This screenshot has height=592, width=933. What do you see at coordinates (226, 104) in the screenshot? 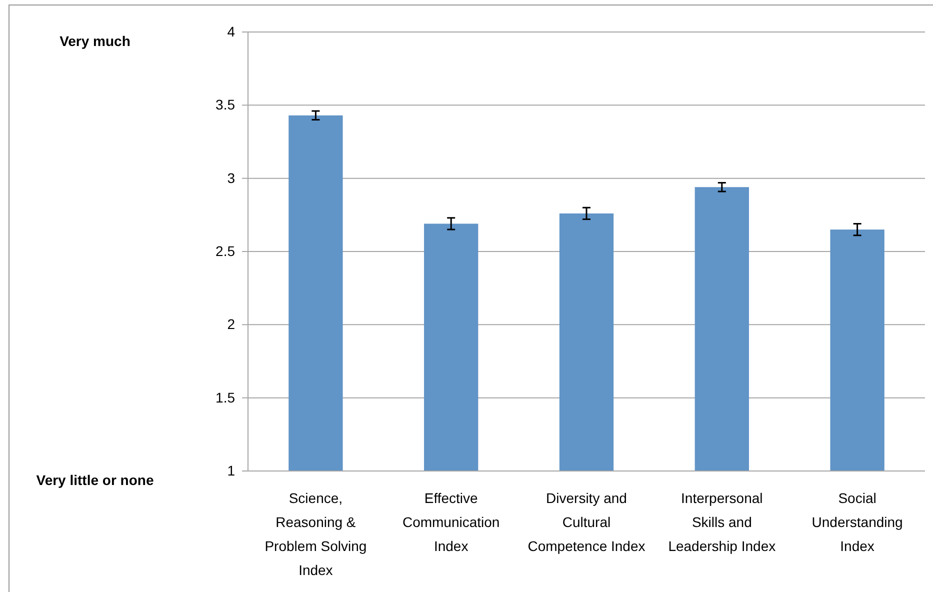
I see `y-tick-label: 3.5` at bounding box center [226, 104].